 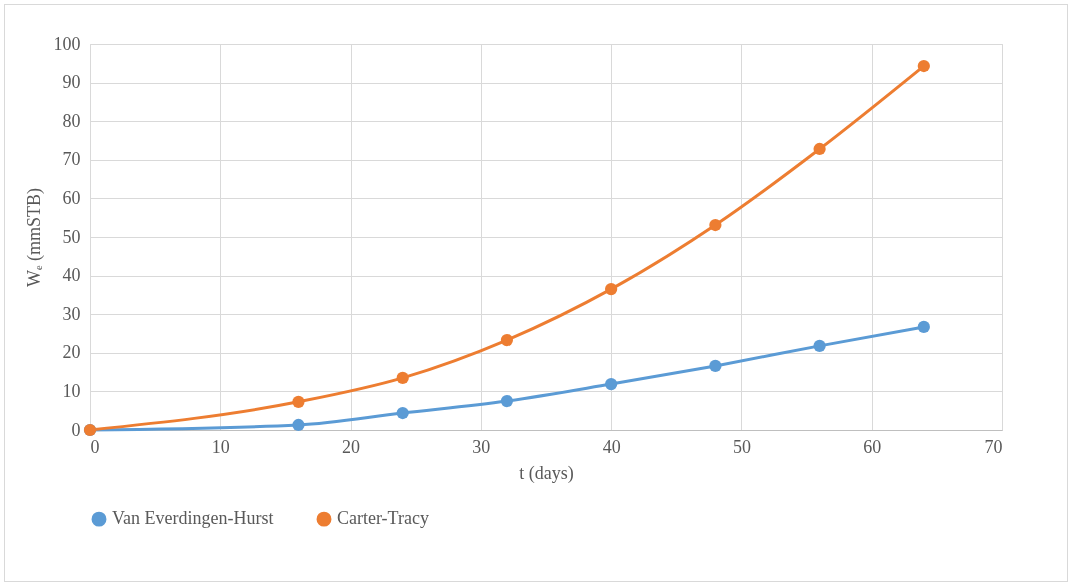 What do you see at coordinates (71, 120) in the screenshot?
I see `y-tick-label: 80` at bounding box center [71, 120].